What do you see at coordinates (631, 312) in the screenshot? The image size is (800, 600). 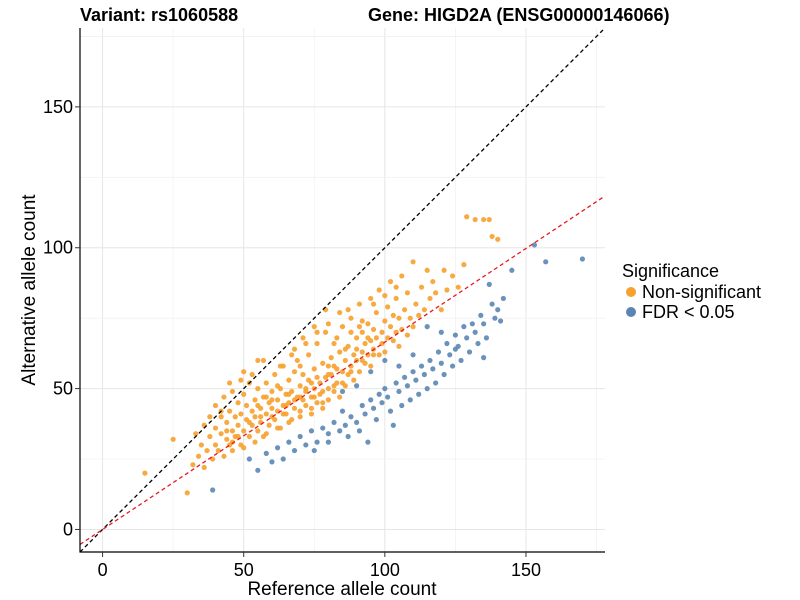 I see `legend-swatch-fdr` at bounding box center [631, 312].